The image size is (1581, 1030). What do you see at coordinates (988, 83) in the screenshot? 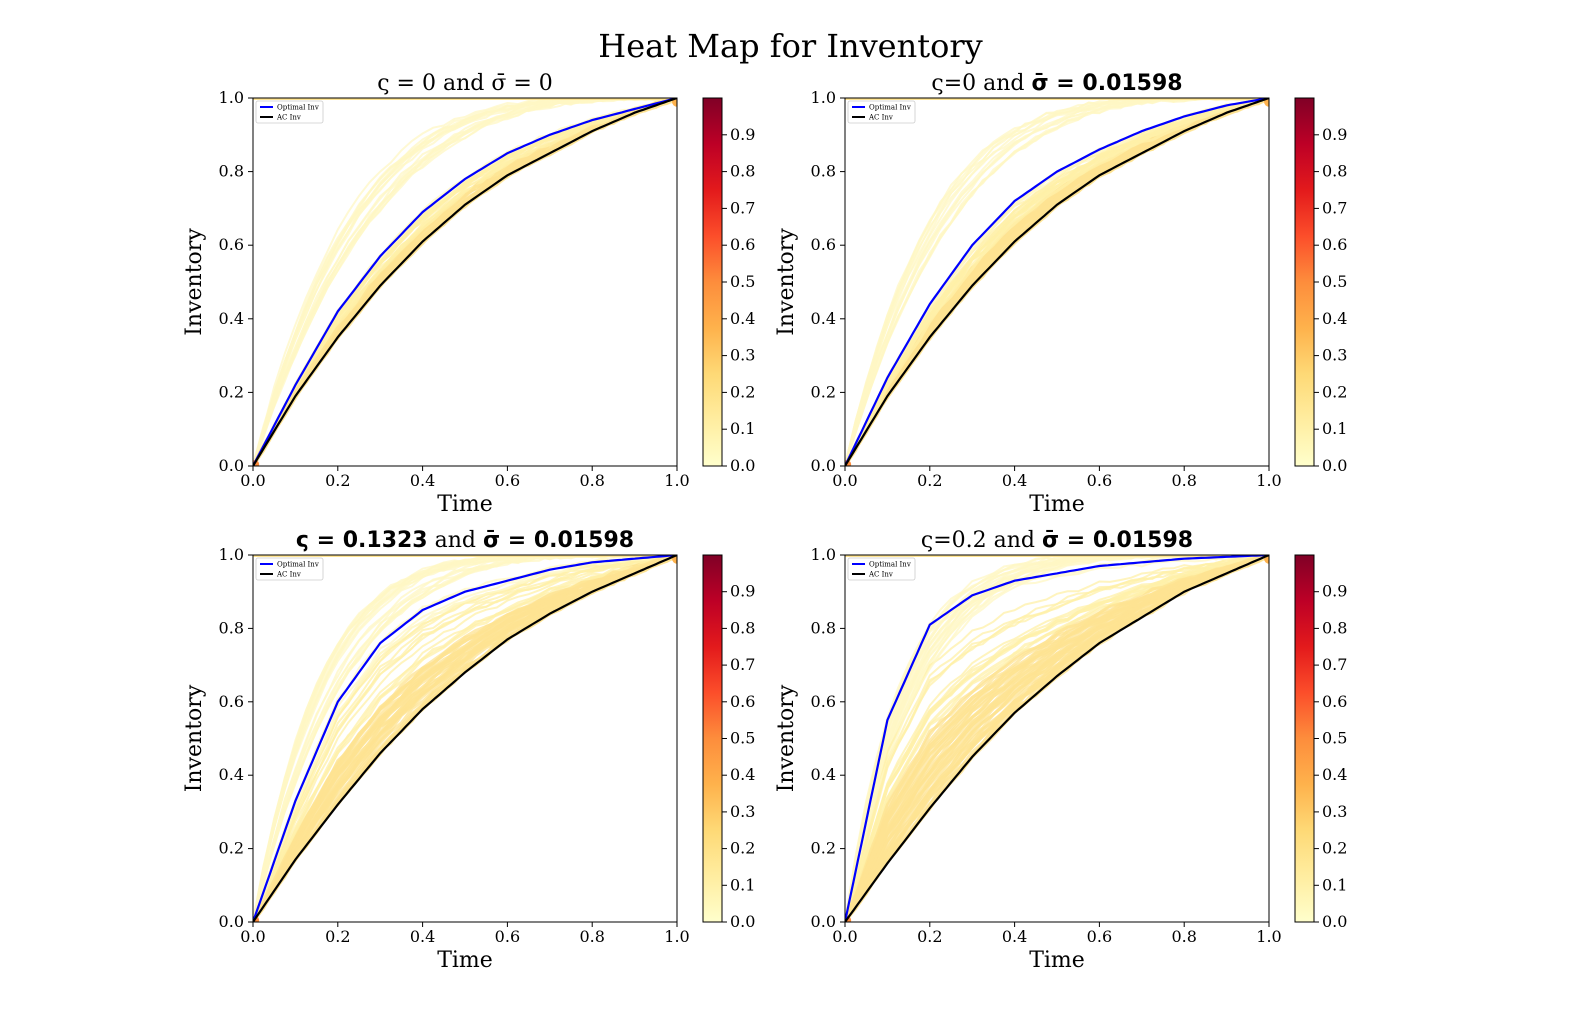
I see `title-part: =0 and` at bounding box center [988, 83].